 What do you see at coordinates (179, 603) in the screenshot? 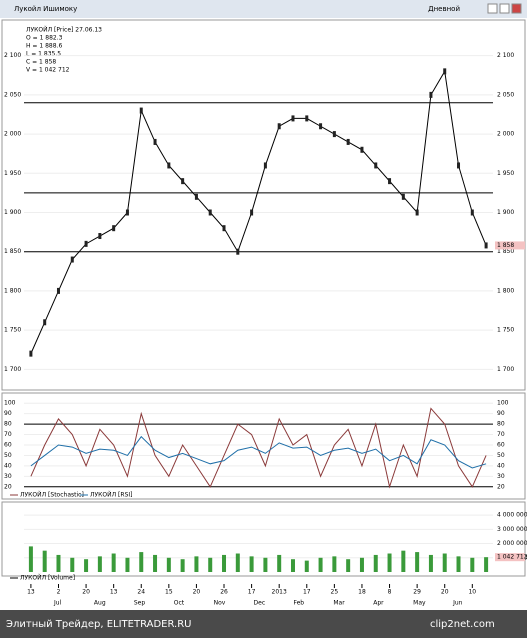
I see `month-label: Oct` at bounding box center [179, 603].